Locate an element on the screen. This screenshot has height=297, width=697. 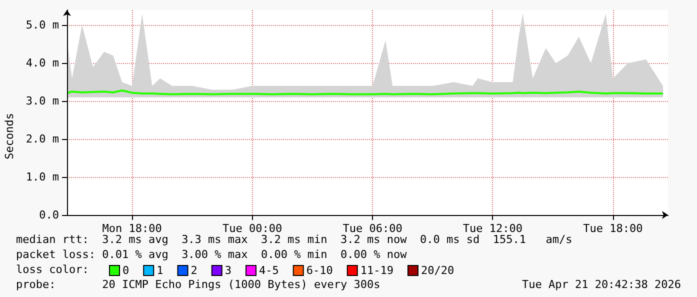
text: Tue Apr 21 20:42:38 2026 is located at coordinates (602, 284).